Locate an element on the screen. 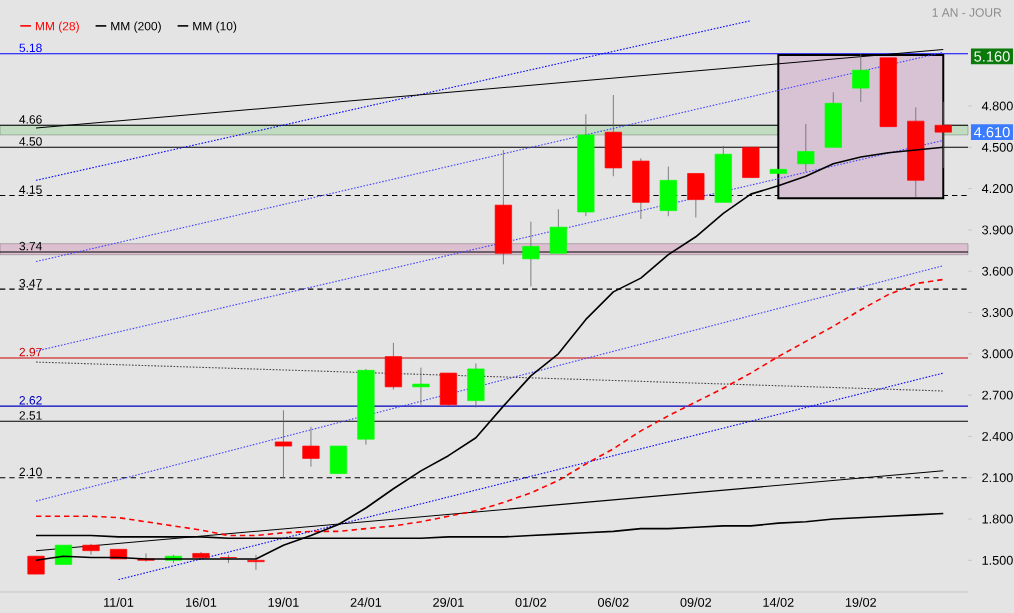  y-tick-label: 3.000 is located at coordinates (997, 354).